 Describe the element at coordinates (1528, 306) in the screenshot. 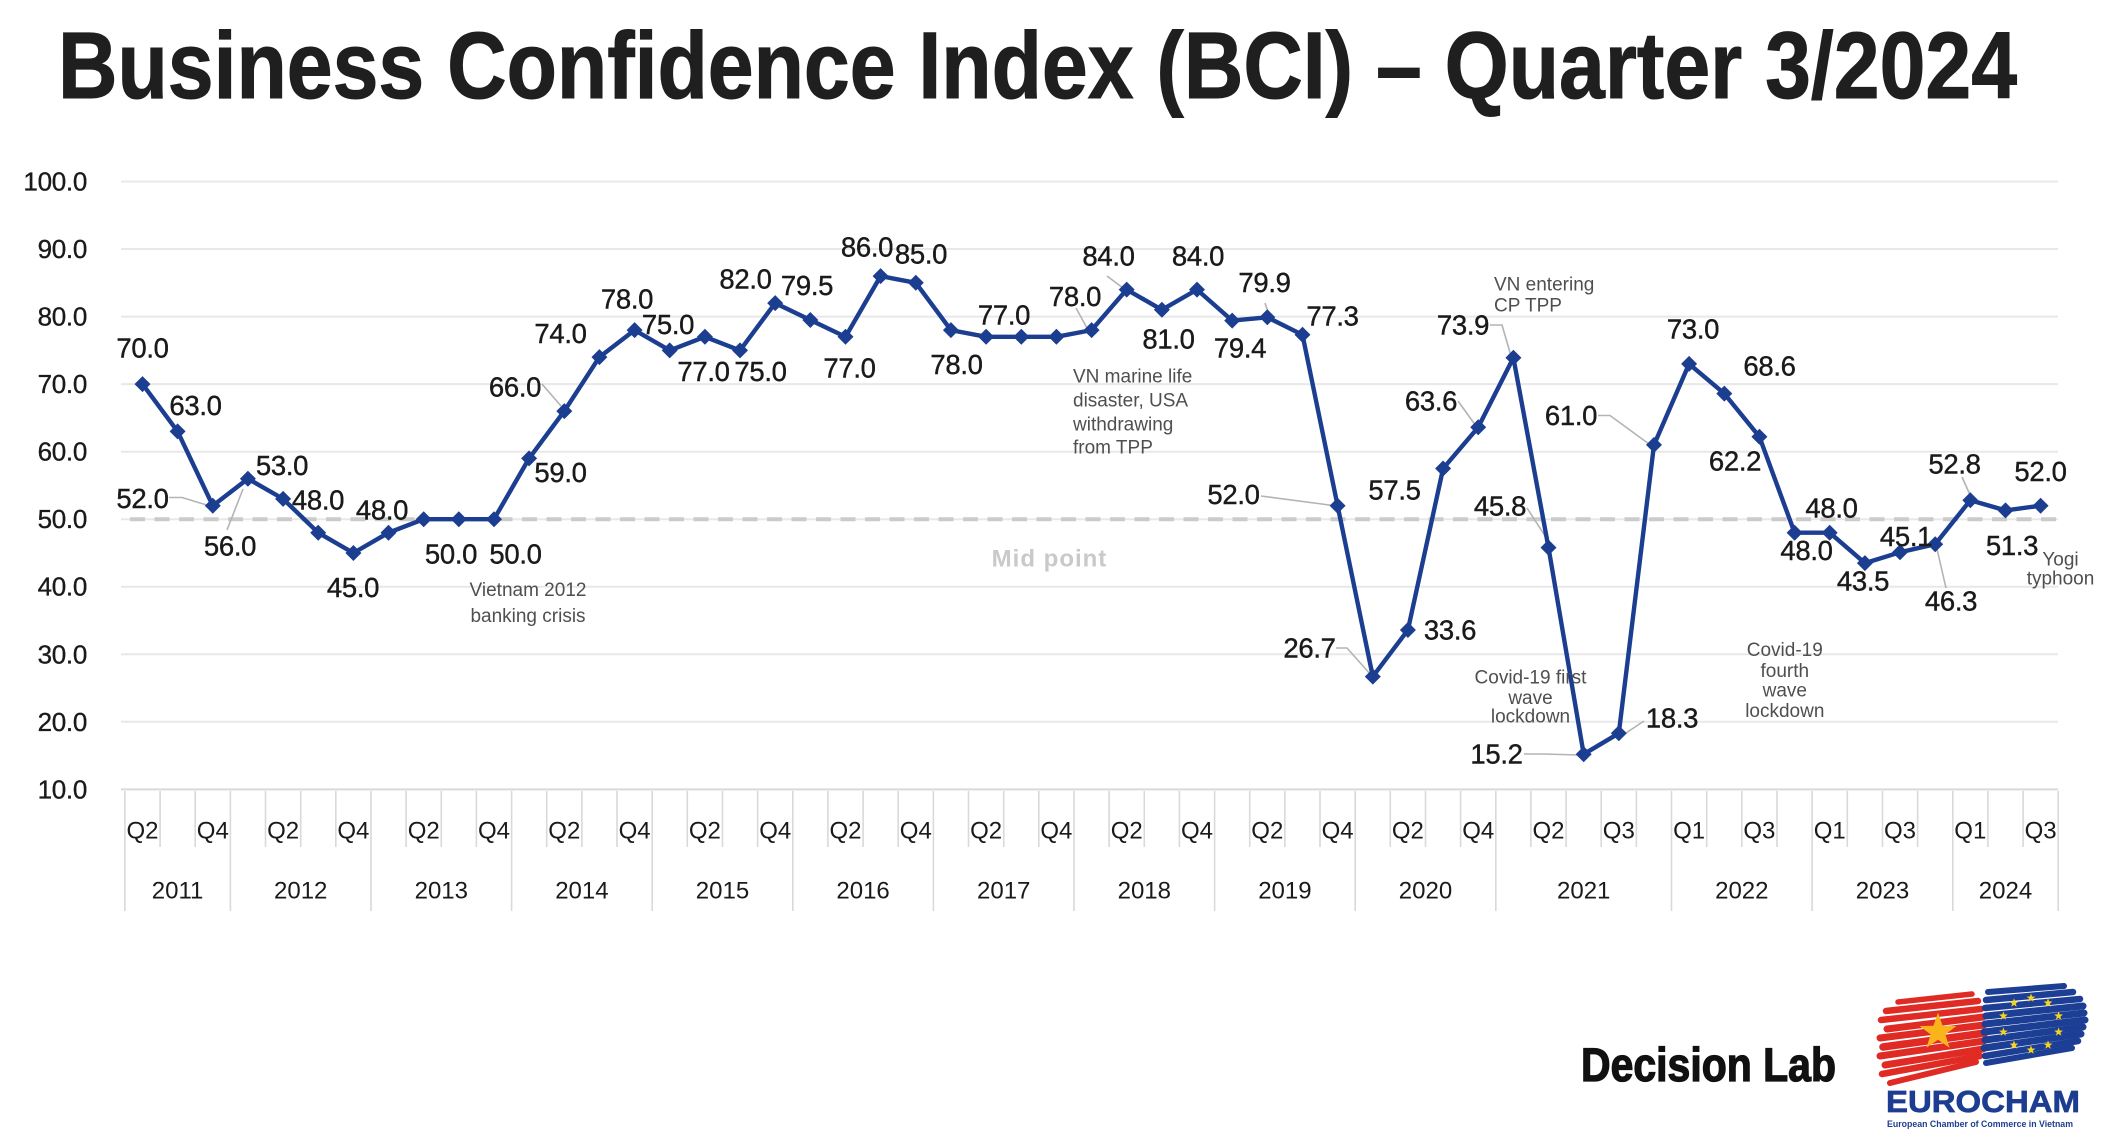

I see `svg-text: CP TPP` at that location.